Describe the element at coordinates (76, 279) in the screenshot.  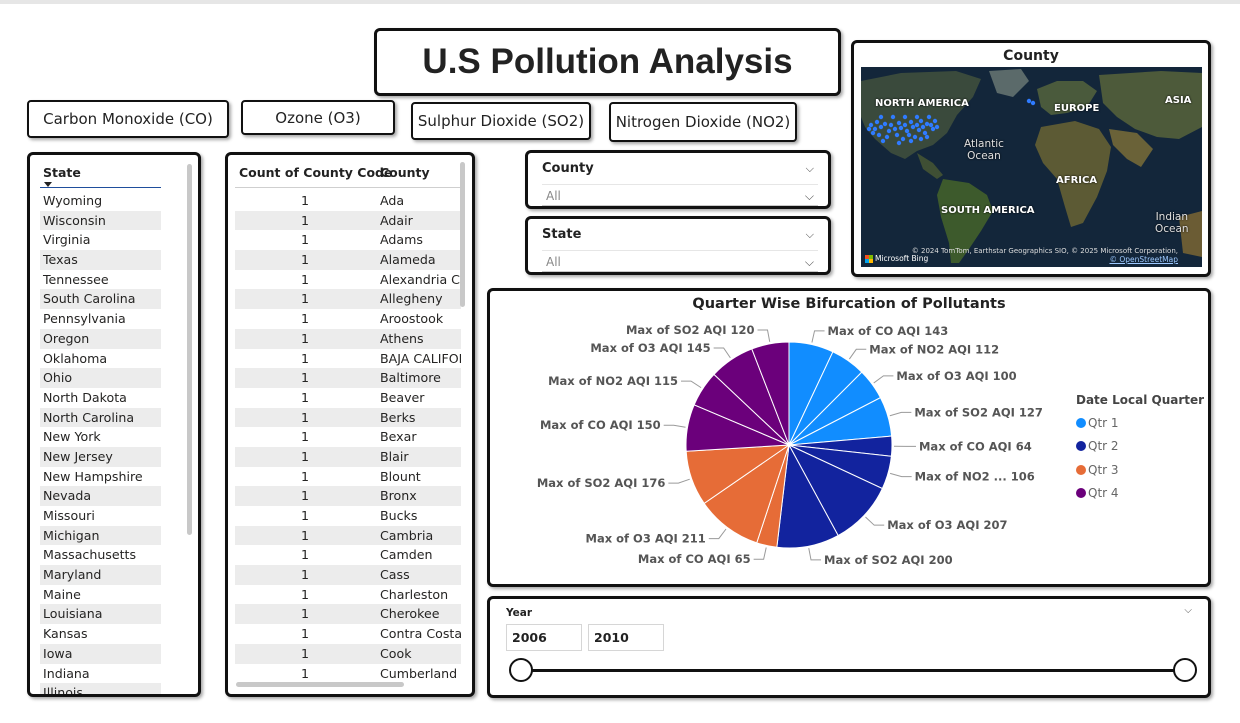
I see `table-row: Tennessee` at that location.